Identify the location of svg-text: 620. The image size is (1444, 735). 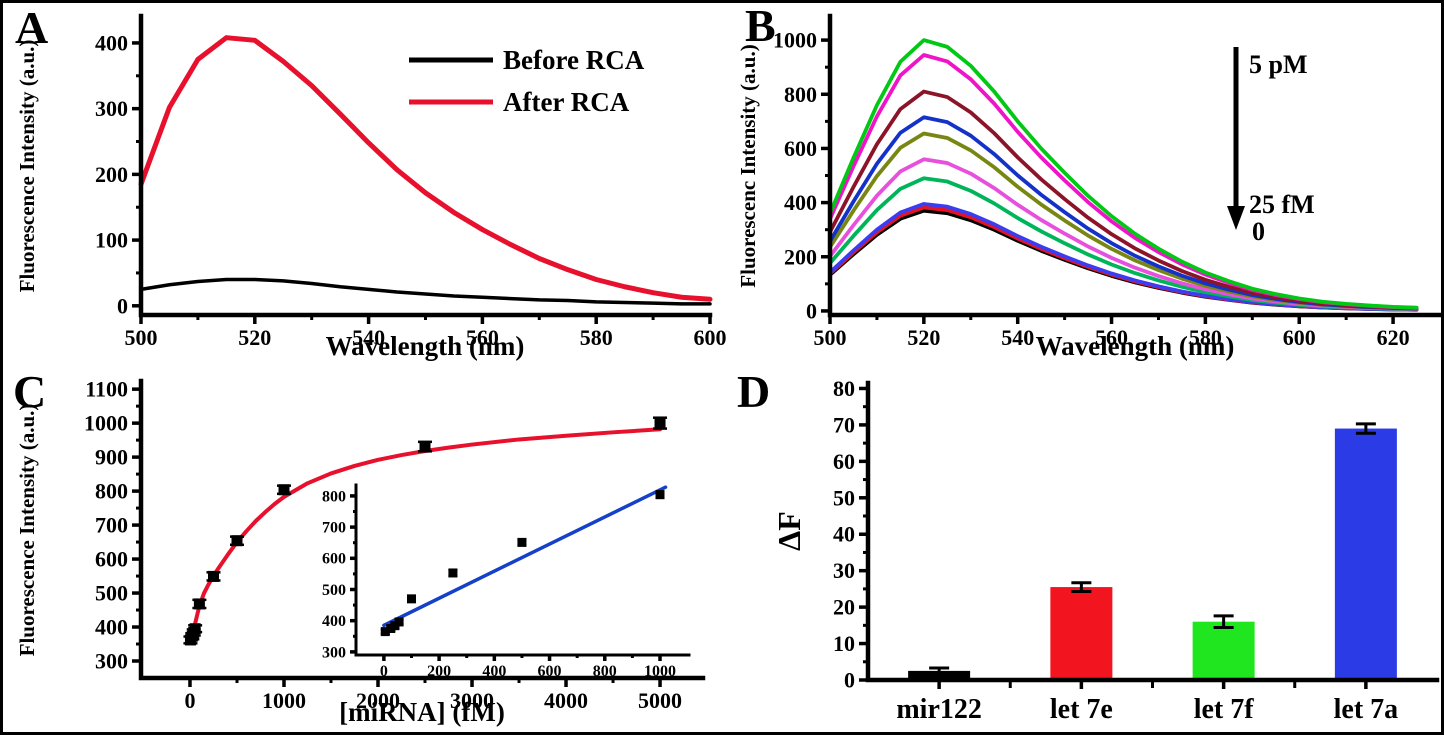
(1393, 337).